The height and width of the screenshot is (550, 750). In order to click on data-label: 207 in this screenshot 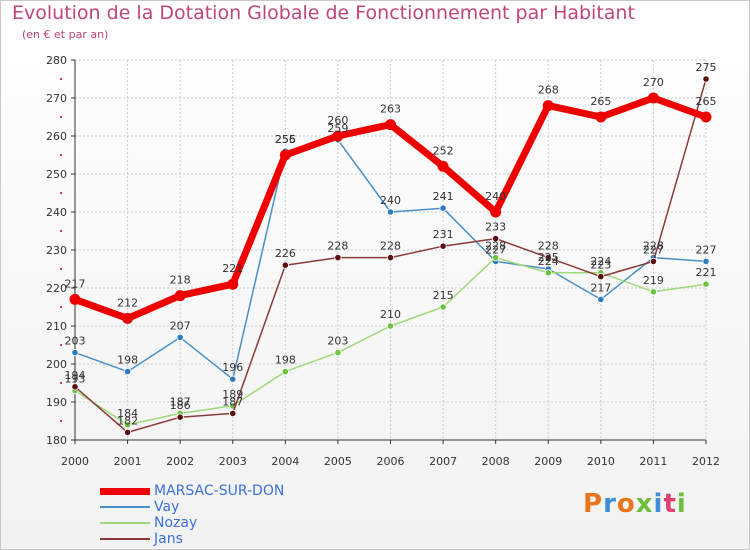, I will do `click(180, 325)`.